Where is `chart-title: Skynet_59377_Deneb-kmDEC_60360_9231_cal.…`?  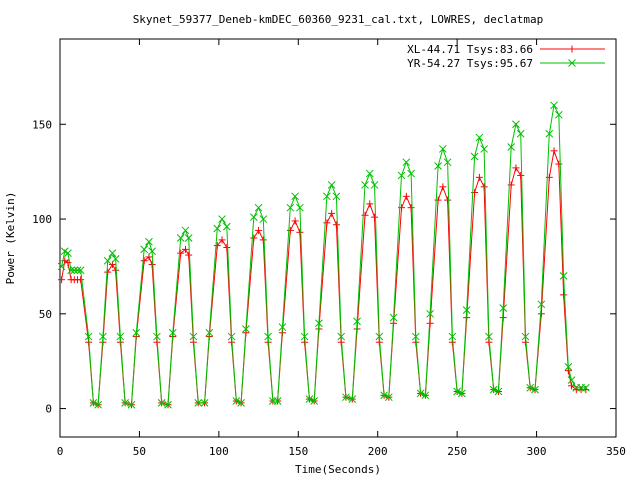 chart-title: Skynet_59377_Deneb-kmDEC_60360_9231_cal.… is located at coordinates (338, 19).